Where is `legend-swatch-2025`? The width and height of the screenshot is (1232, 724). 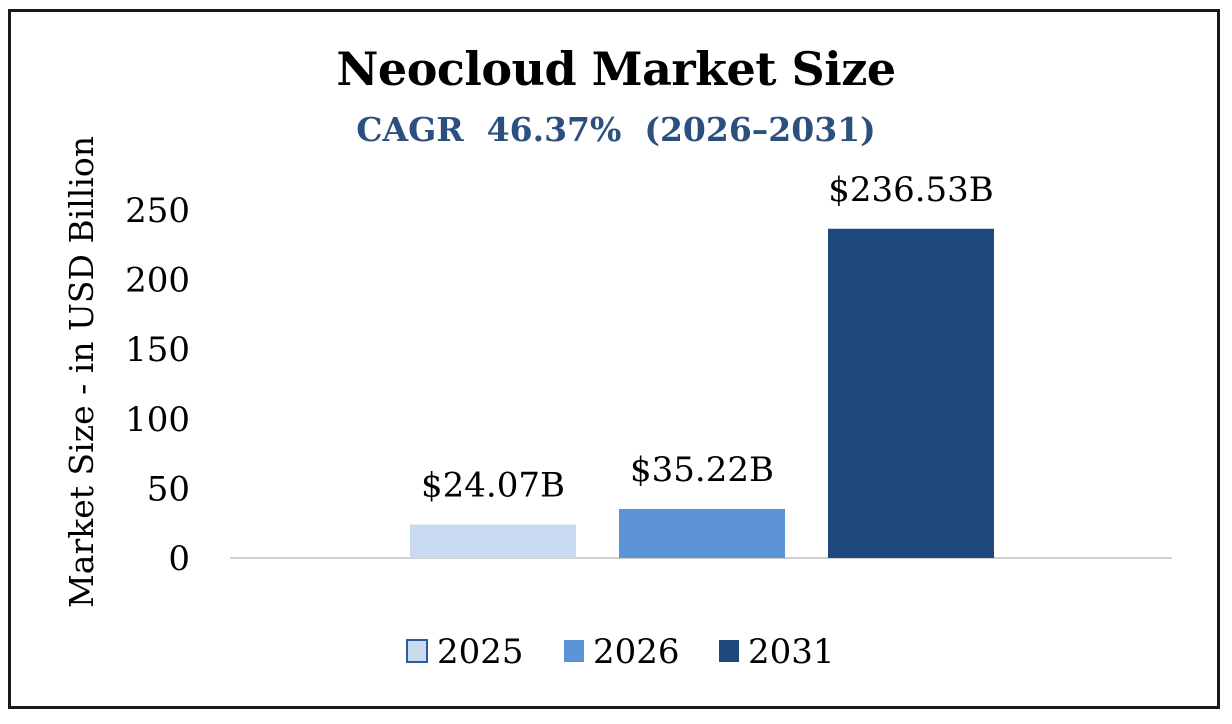 legend-swatch-2025 is located at coordinates (417, 651).